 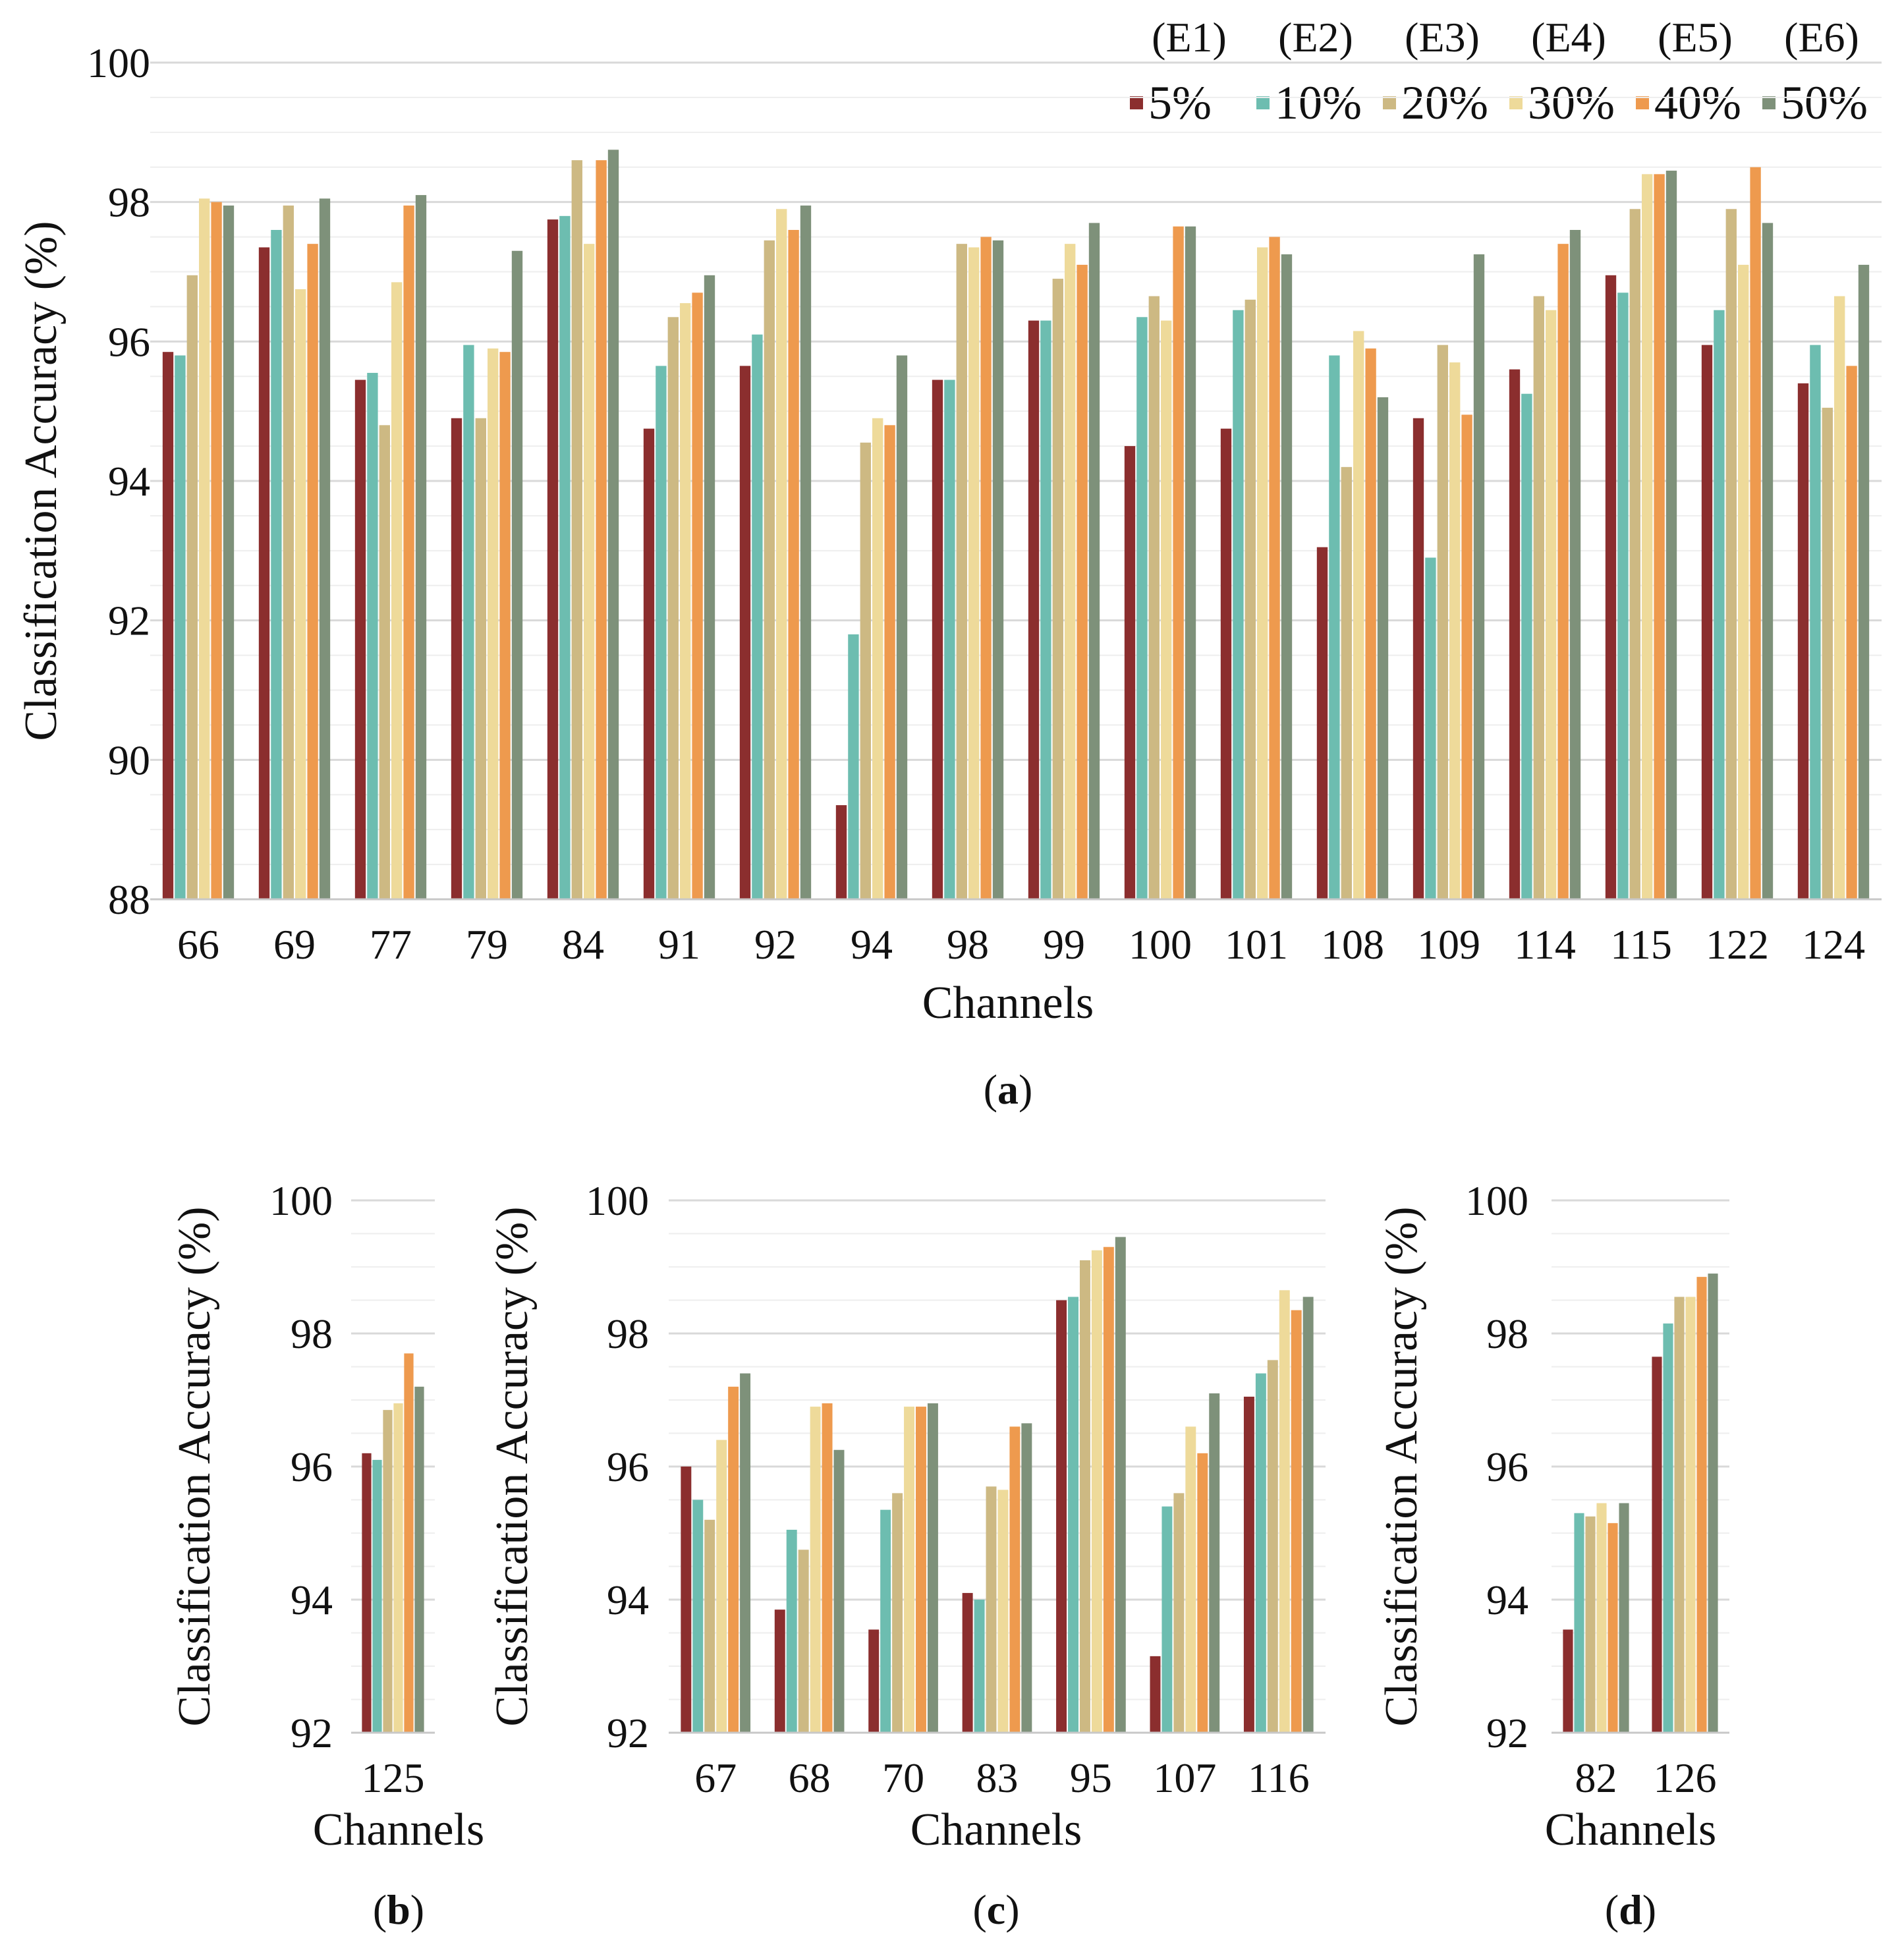 What do you see at coordinates (617, 1200) in the screenshot?
I see `y-tick-label: 100` at bounding box center [617, 1200].